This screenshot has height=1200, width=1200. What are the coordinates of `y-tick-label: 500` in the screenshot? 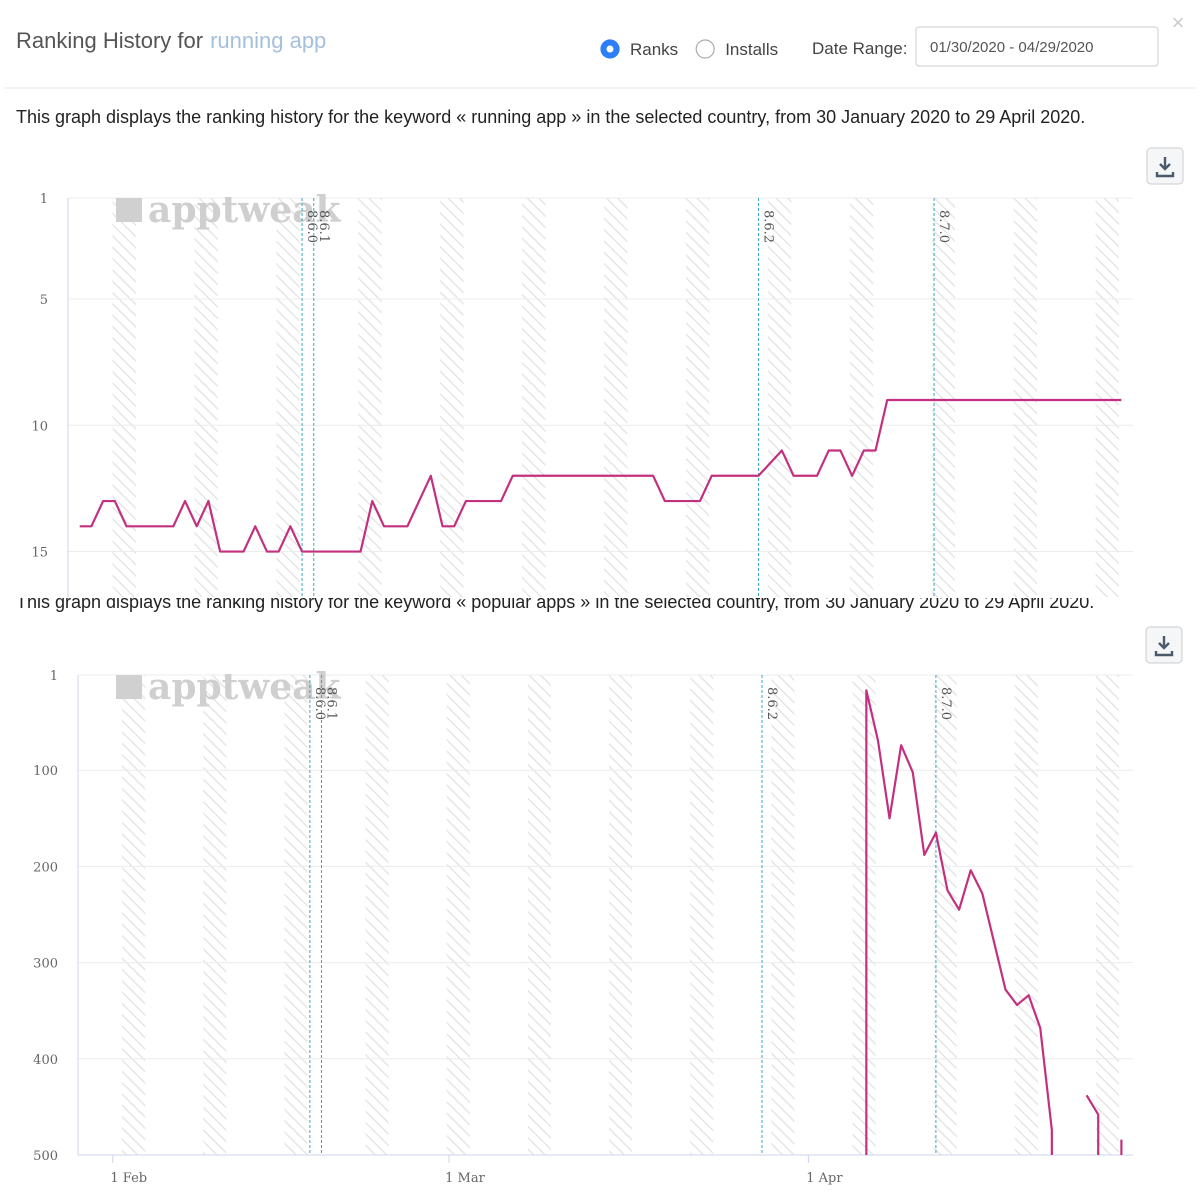 It's located at (45, 1156).